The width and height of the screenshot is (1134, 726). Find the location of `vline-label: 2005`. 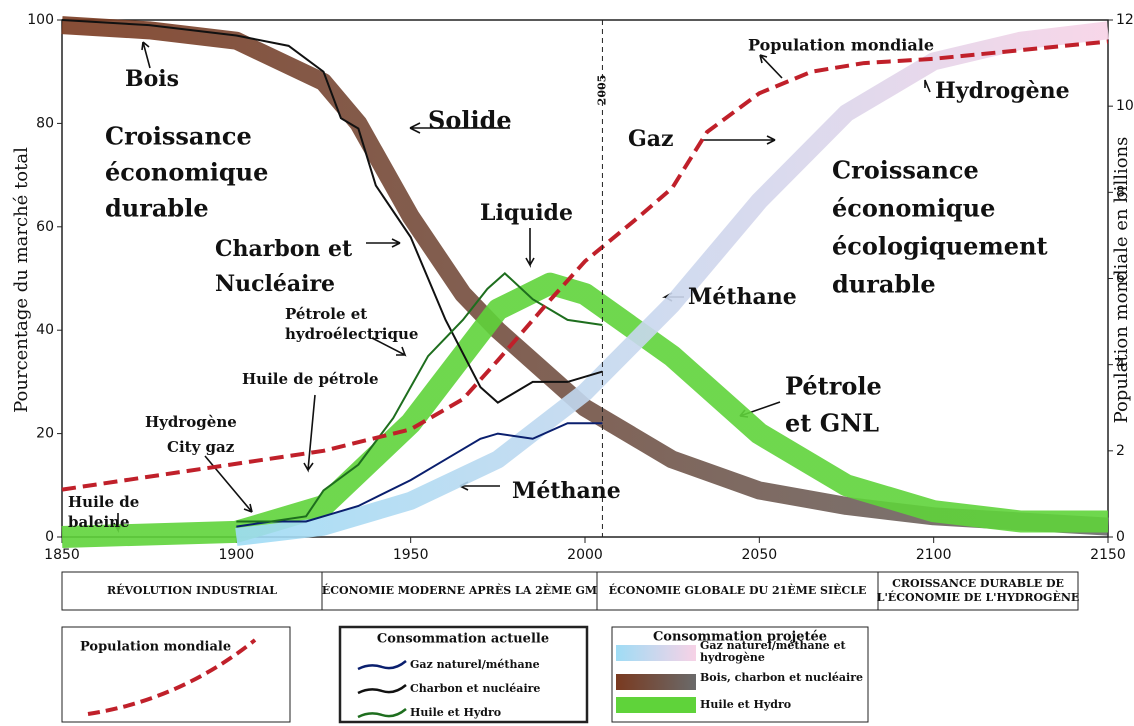

vline-label: 2005 is located at coordinates (601, 90).